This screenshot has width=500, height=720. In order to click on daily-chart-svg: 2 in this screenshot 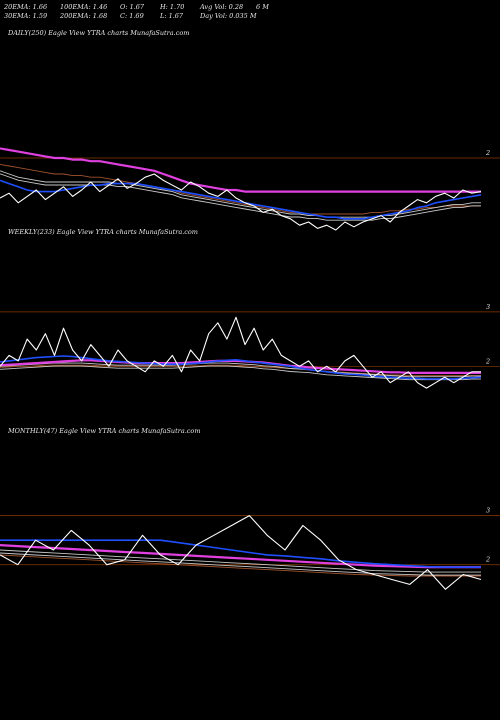, I will do `click(250, 189)`.